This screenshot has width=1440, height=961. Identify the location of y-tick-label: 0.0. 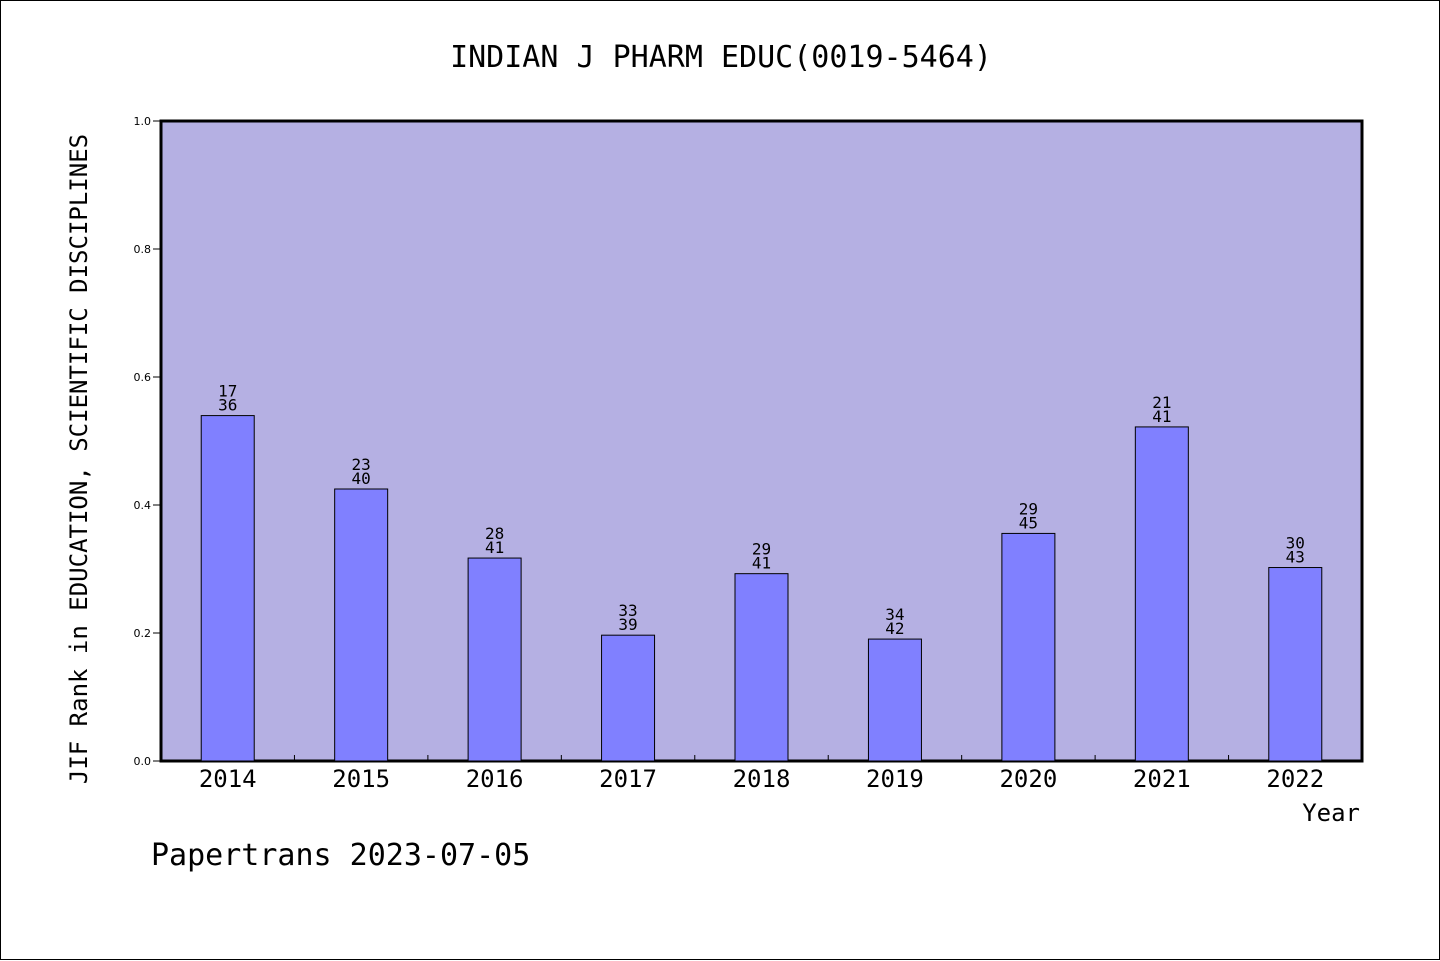
(143, 761).